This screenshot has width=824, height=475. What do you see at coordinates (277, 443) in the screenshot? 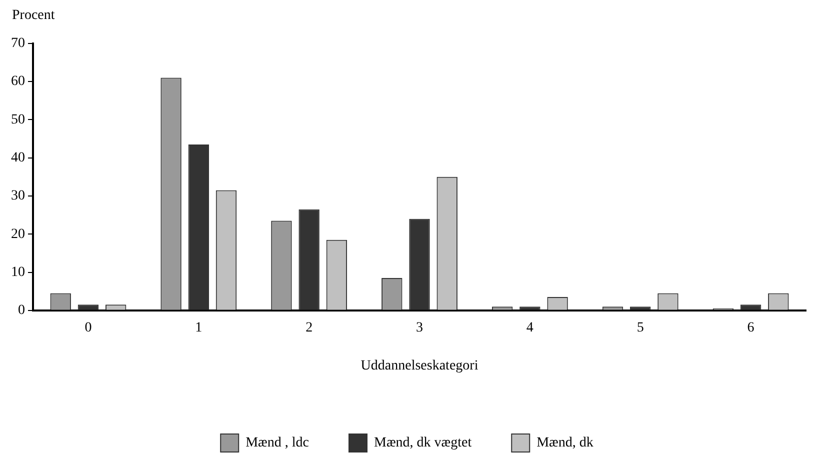
I see `legend-label: Mænd , ldc` at bounding box center [277, 443].